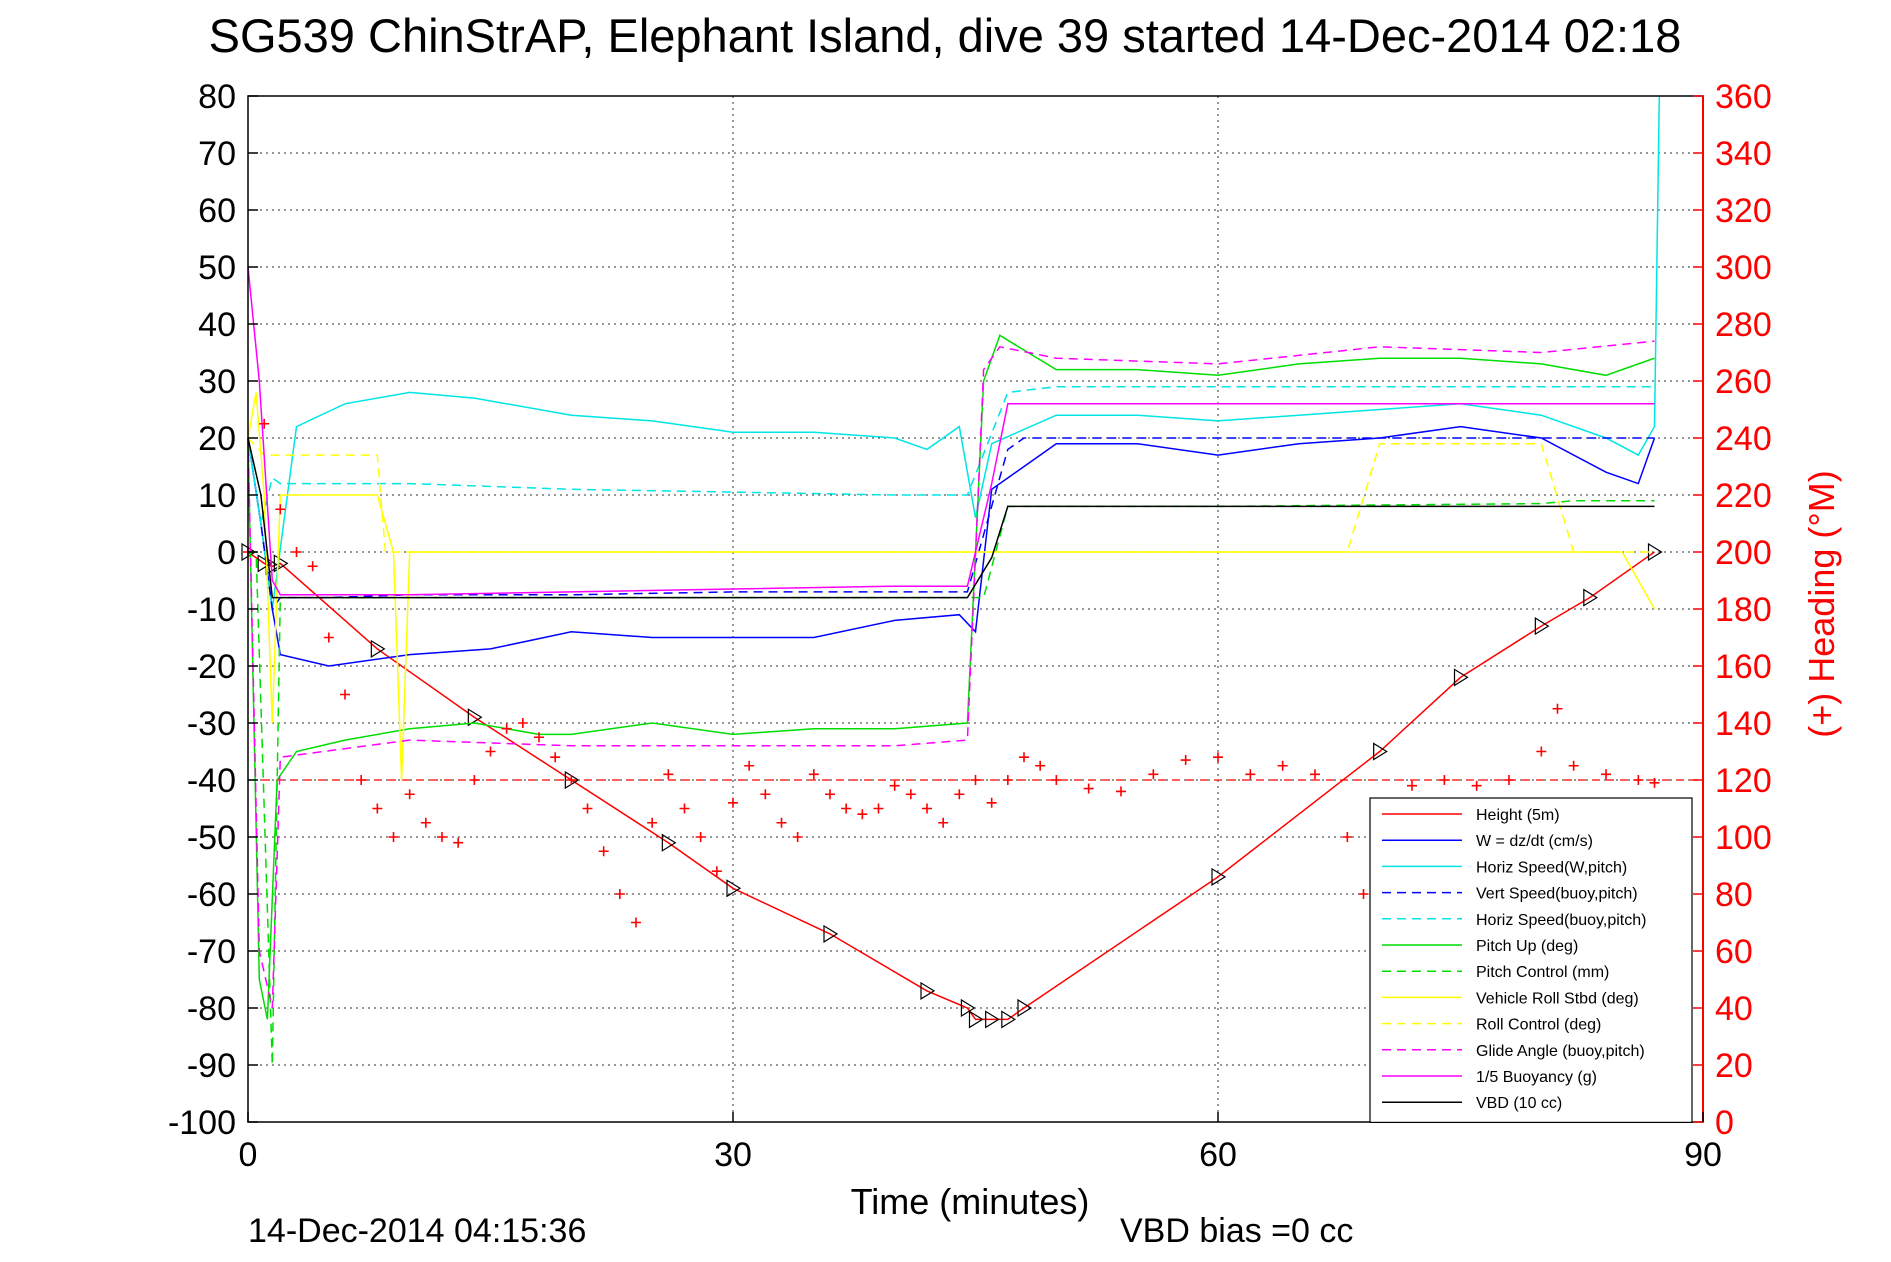 The image size is (1891, 1262). What do you see at coordinates (1551, 867) in the screenshot?
I see `legend-entry: Horiz Speed(W,pitch)` at bounding box center [1551, 867].